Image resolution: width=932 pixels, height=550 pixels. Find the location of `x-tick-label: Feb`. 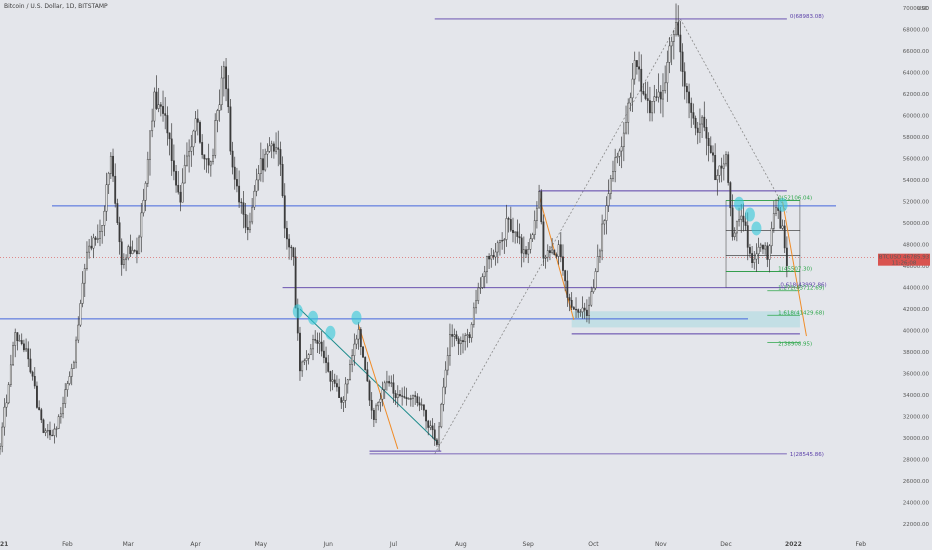

x-tick-label: Feb is located at coordinates (860, 544).